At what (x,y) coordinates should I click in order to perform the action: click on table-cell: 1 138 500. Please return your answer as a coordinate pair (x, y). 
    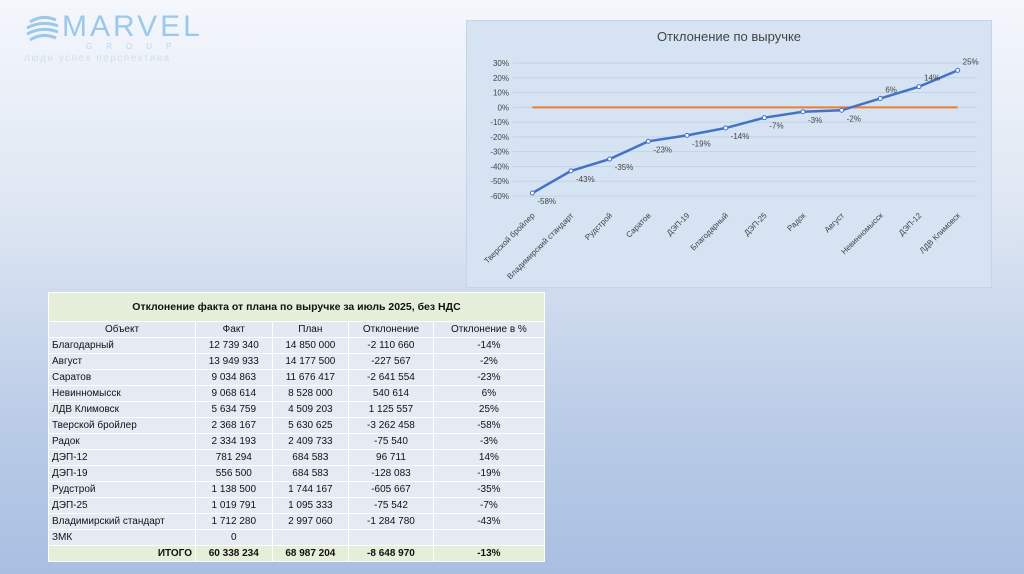
    Looking at the image, I should click on (234, 489).